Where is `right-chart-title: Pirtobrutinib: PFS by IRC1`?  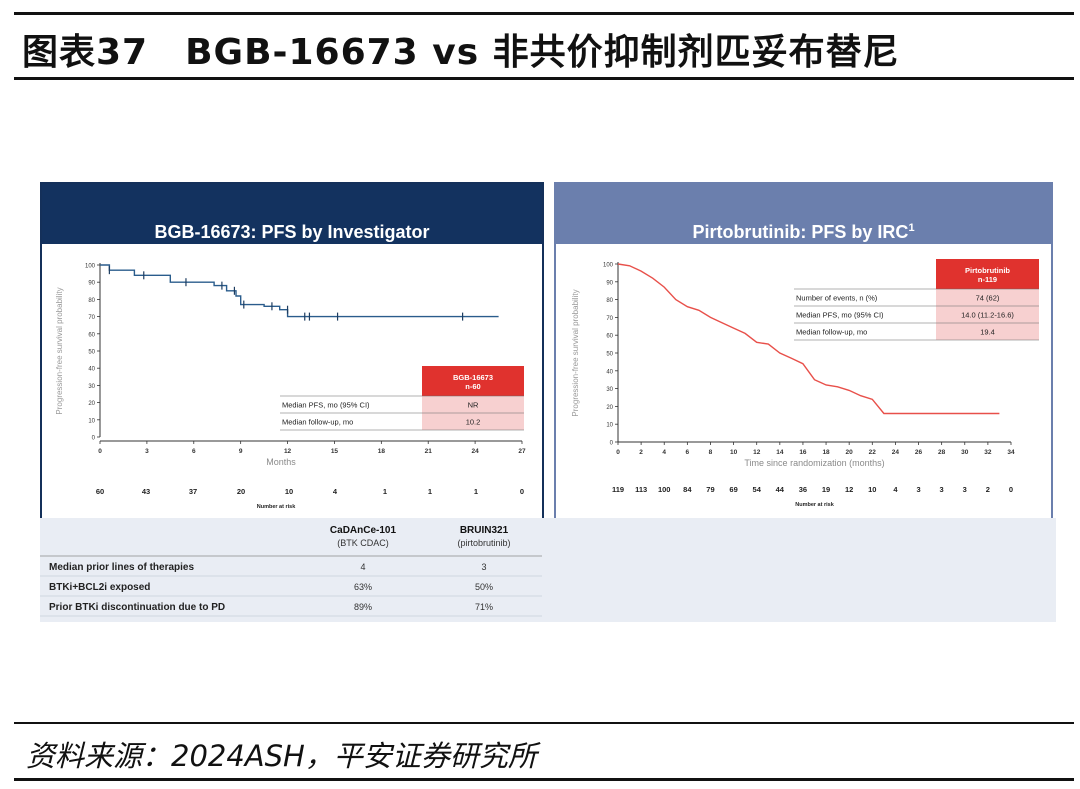 right-chart-title: Pirtobrutinib: PFS by IRC1 is located at coordinates (803, 232).